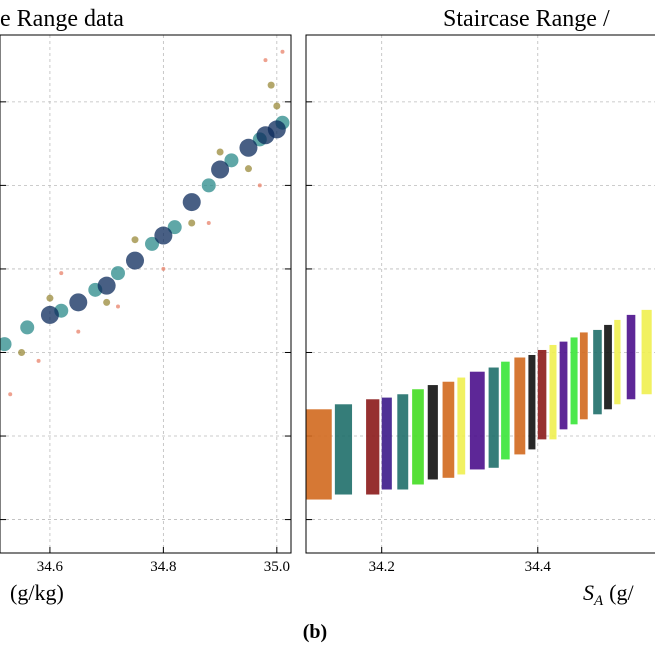  What do you see at coordinates (526, 19) in the screenshot?
I see `chart-title: Staircase Range /` at bounding box center [526, 19].